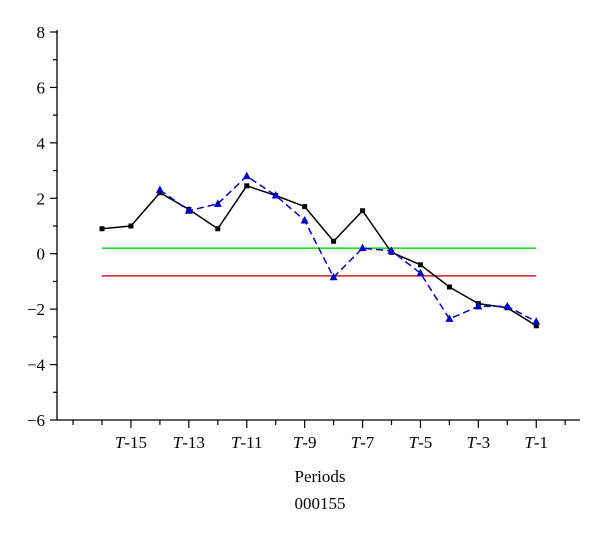 The image size is (600, 538). I want to click on y-tick-label: 0, so click(41, 254).